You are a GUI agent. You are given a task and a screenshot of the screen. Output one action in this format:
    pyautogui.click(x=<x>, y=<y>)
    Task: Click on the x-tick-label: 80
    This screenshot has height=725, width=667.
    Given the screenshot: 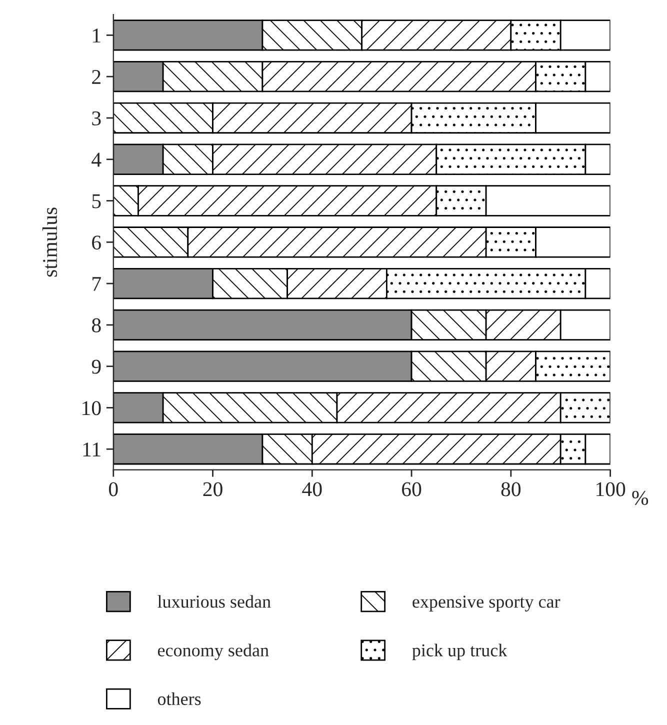 What is the action you would take?
    pyautogui.click(x=511, y=489)
    